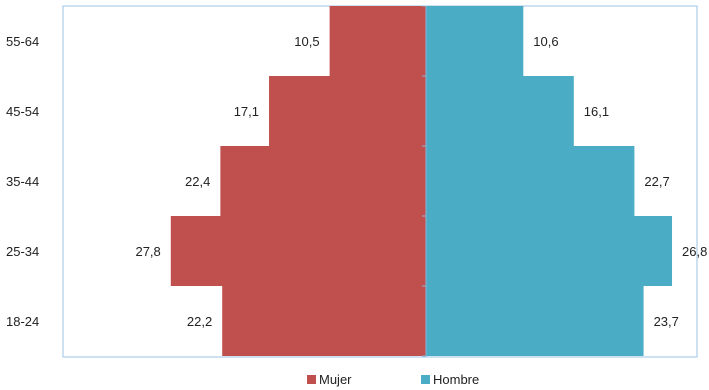  What do you see at coordinates (393, 379) in the screenshot?
I see `legend: Mujer Hombre` at bounding box center [393, 379].